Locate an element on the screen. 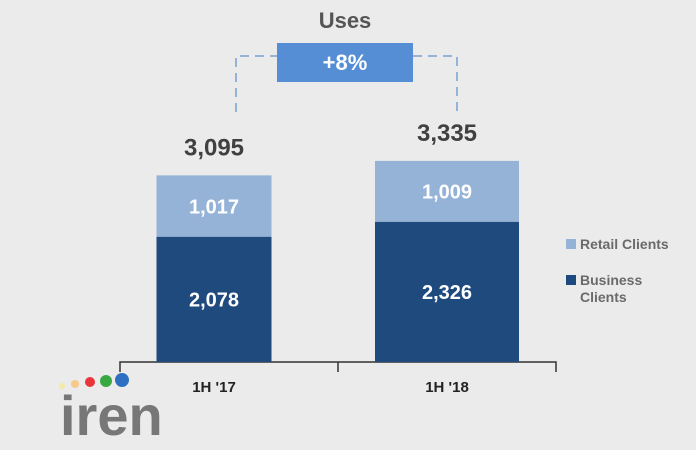  logo: iren is located at coordinates (111, 410).